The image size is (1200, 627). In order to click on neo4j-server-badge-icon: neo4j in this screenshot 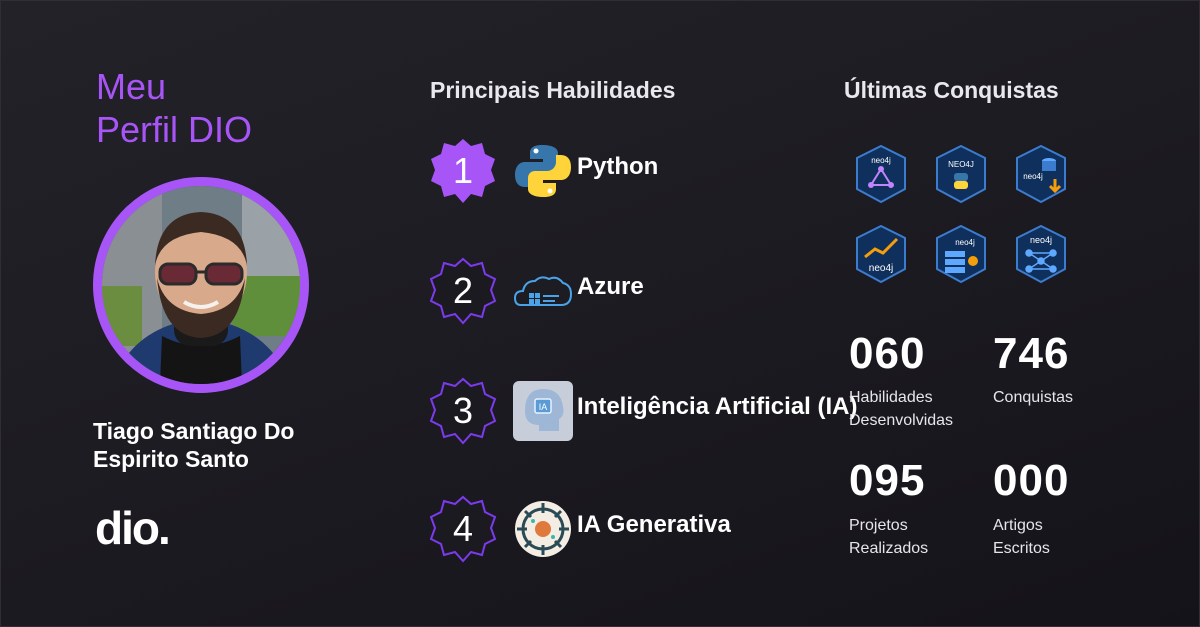, I will do `click(961, 254)`.